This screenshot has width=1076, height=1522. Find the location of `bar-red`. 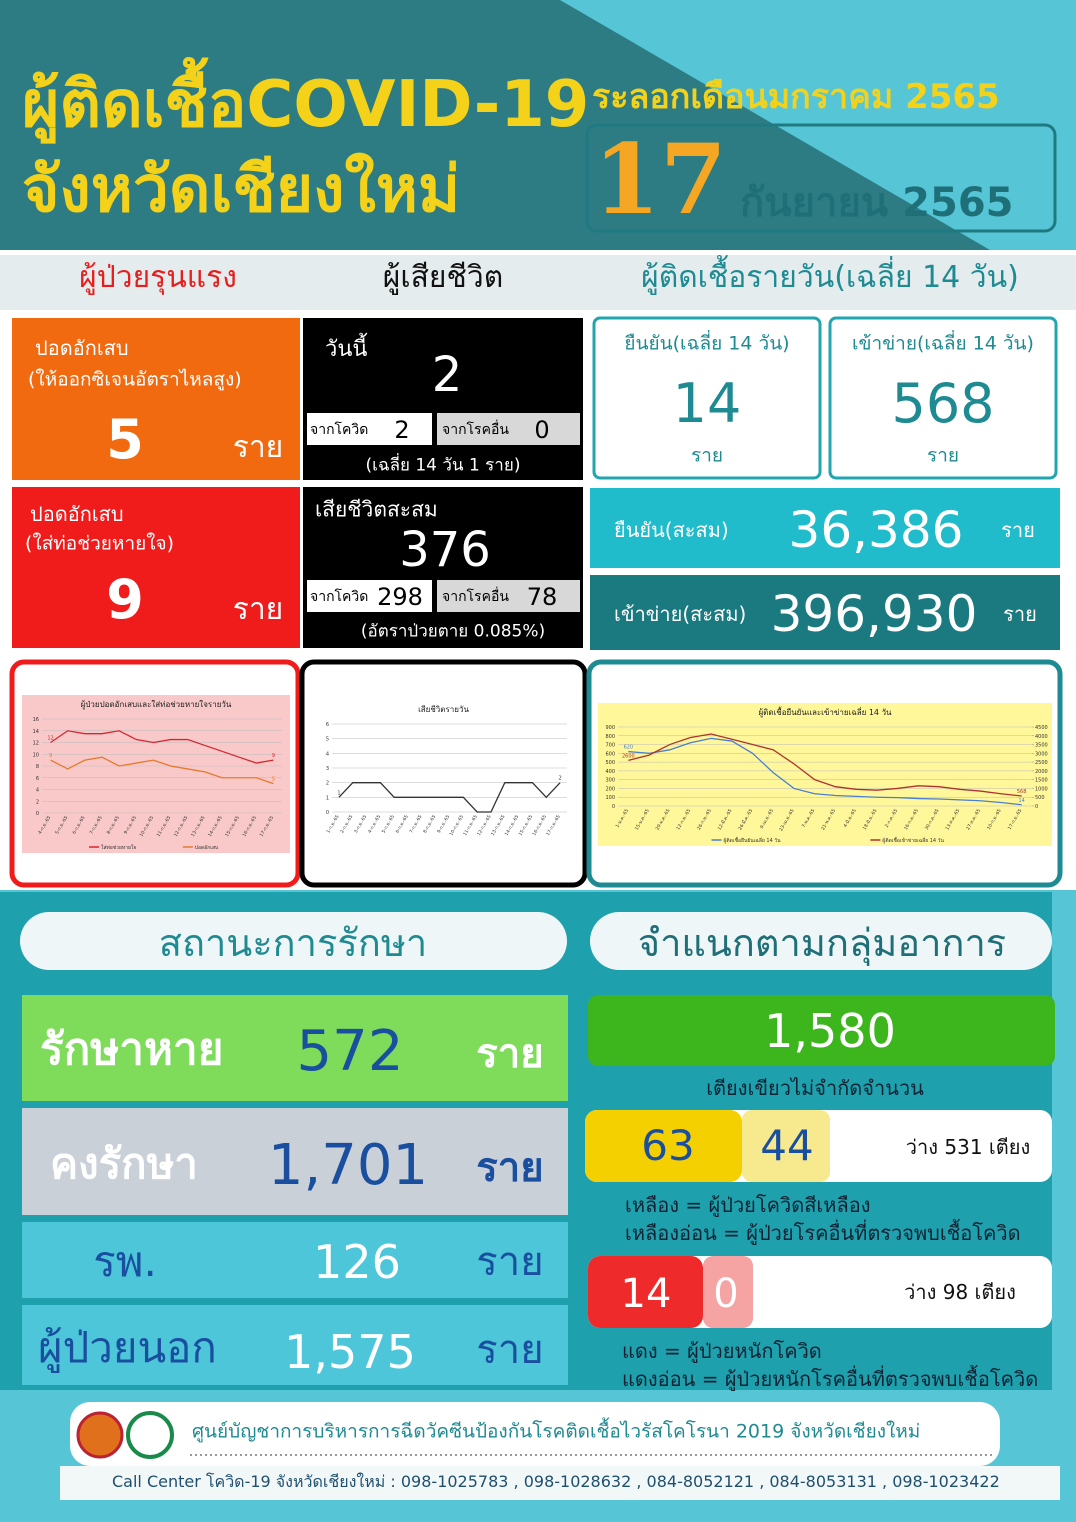

bar-red is located at coordinates (645, 1292).